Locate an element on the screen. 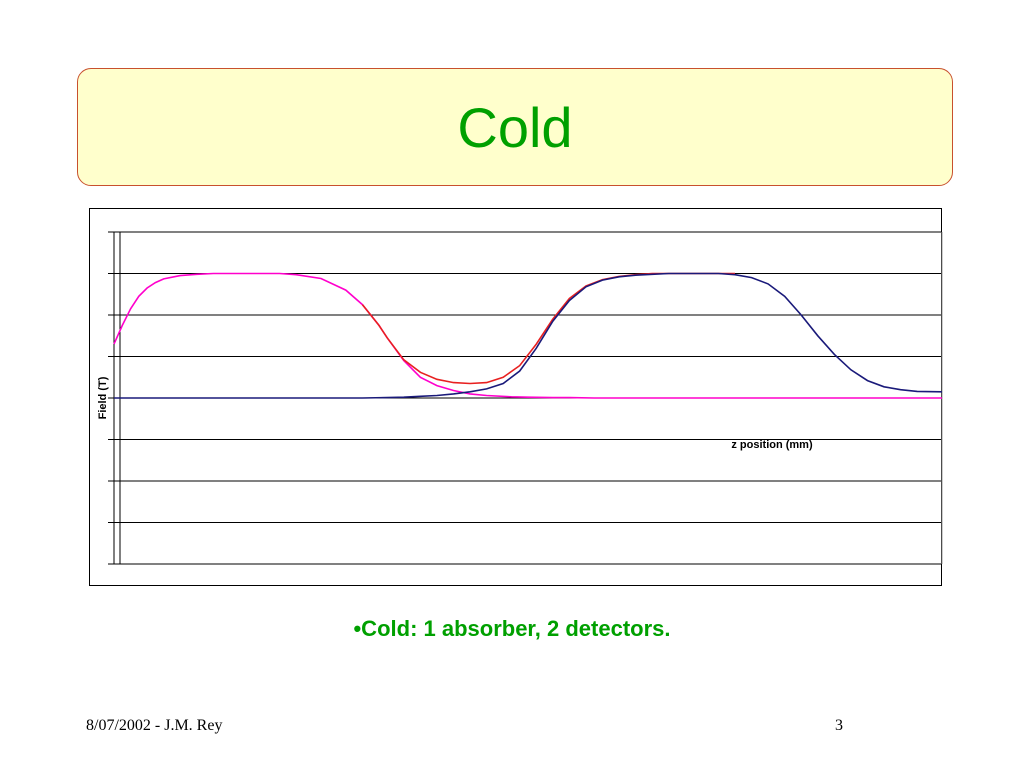 The height and width of the screenshot is (768, 1024). bullet-text: •Cold: 1 absorber, 2 detectors. is located at coordinates (512, 628).